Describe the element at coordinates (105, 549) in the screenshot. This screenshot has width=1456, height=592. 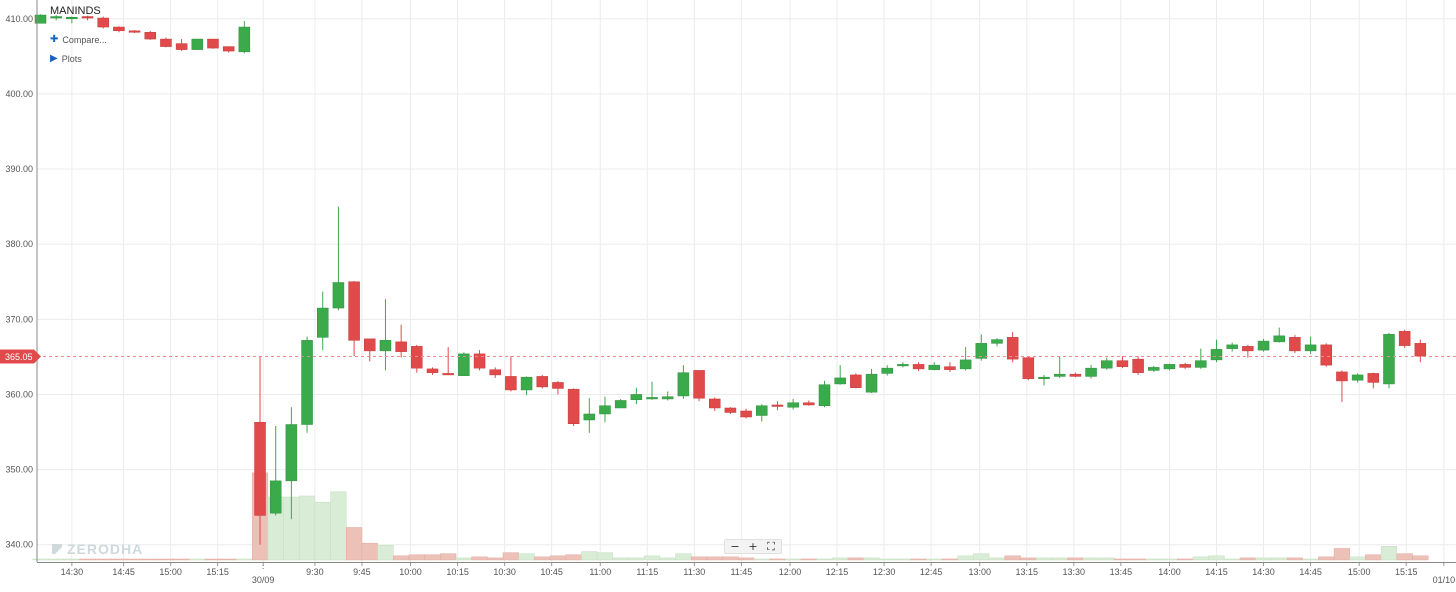
I see `watermark-text: ZERODHA` at that location.